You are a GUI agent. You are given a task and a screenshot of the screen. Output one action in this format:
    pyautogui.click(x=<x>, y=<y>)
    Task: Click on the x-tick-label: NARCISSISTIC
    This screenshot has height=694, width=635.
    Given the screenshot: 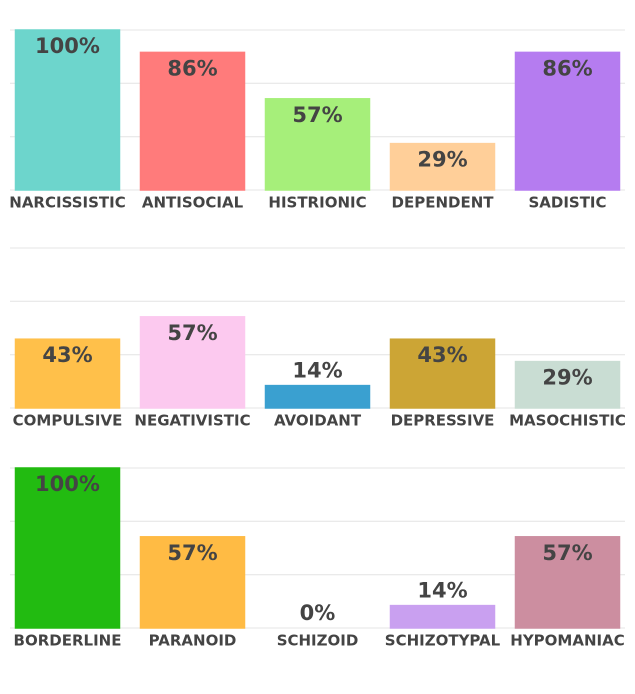 What is the action you would take?
    pyautogui.click(x=67, y=203)
    